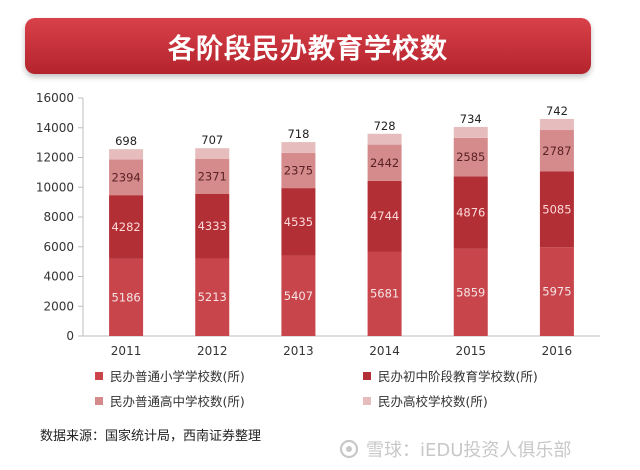 The width and height of the screenshot is (640, 470). I want to click on legend-item: 民办普通小学学校数(所), so click(170, 375).